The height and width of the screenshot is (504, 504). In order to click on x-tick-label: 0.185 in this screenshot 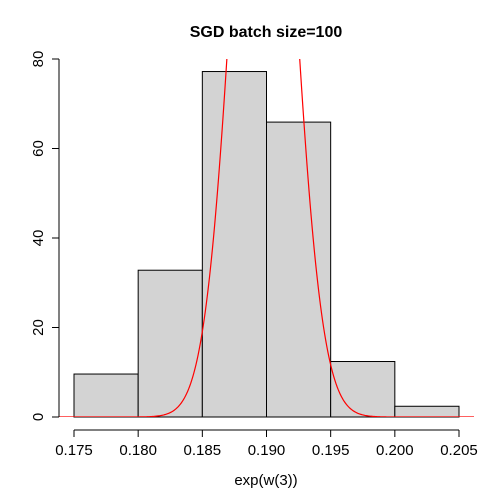, I will do `click(203, 450)`.